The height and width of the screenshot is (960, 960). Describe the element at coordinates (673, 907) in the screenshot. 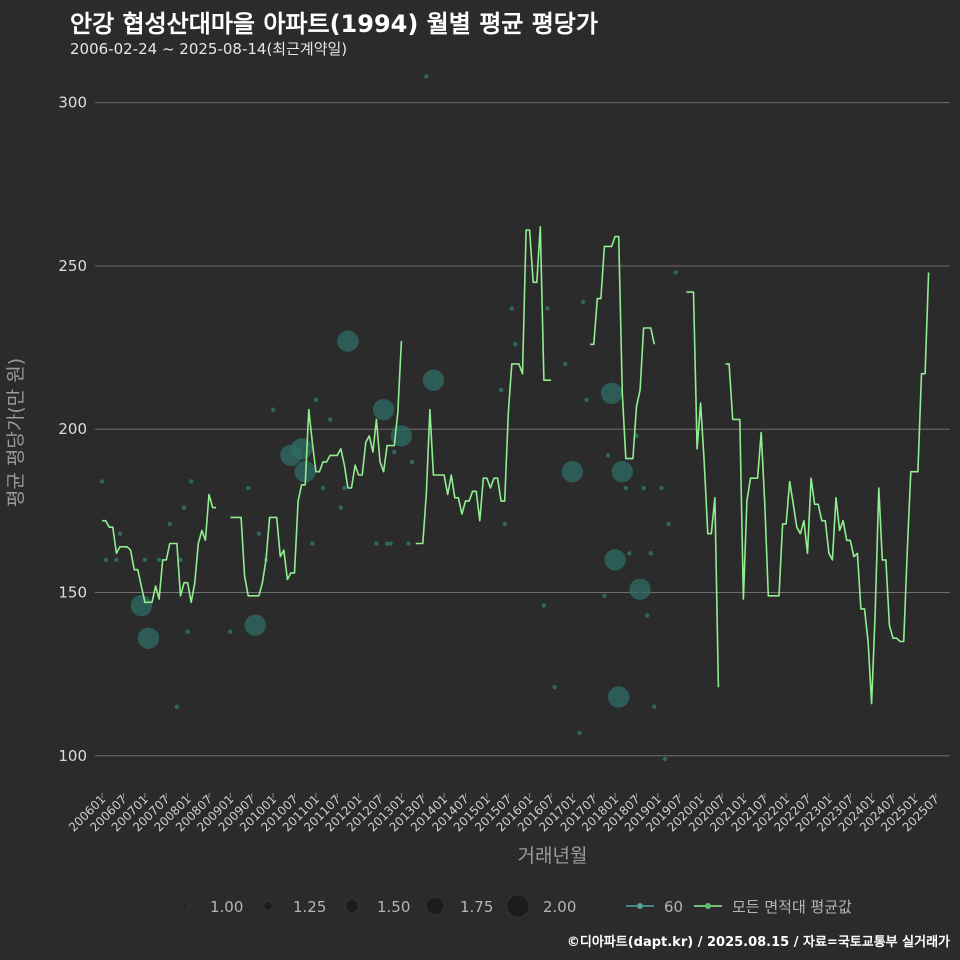

I see `legend-label-60: 60` at that location.